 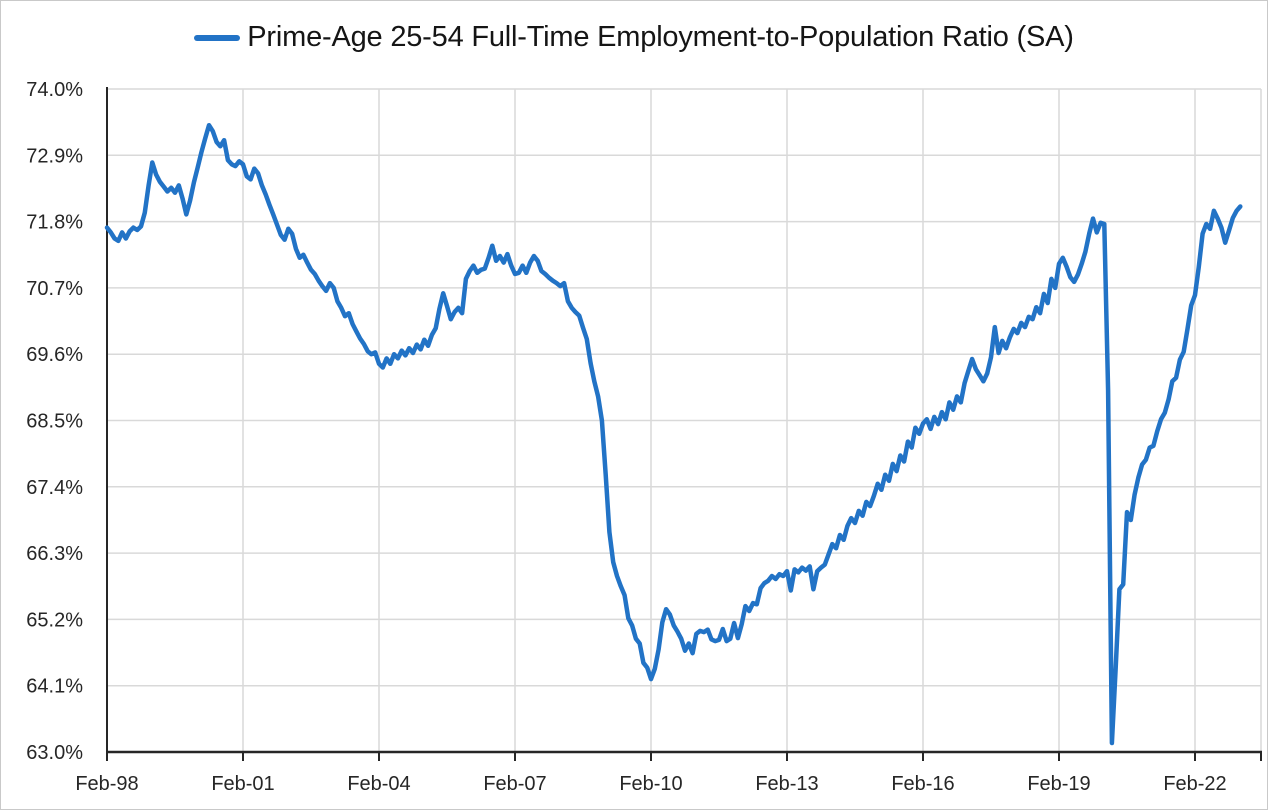 I want to click on y-tick-label: 64.1%, so click(x=54, y=687).